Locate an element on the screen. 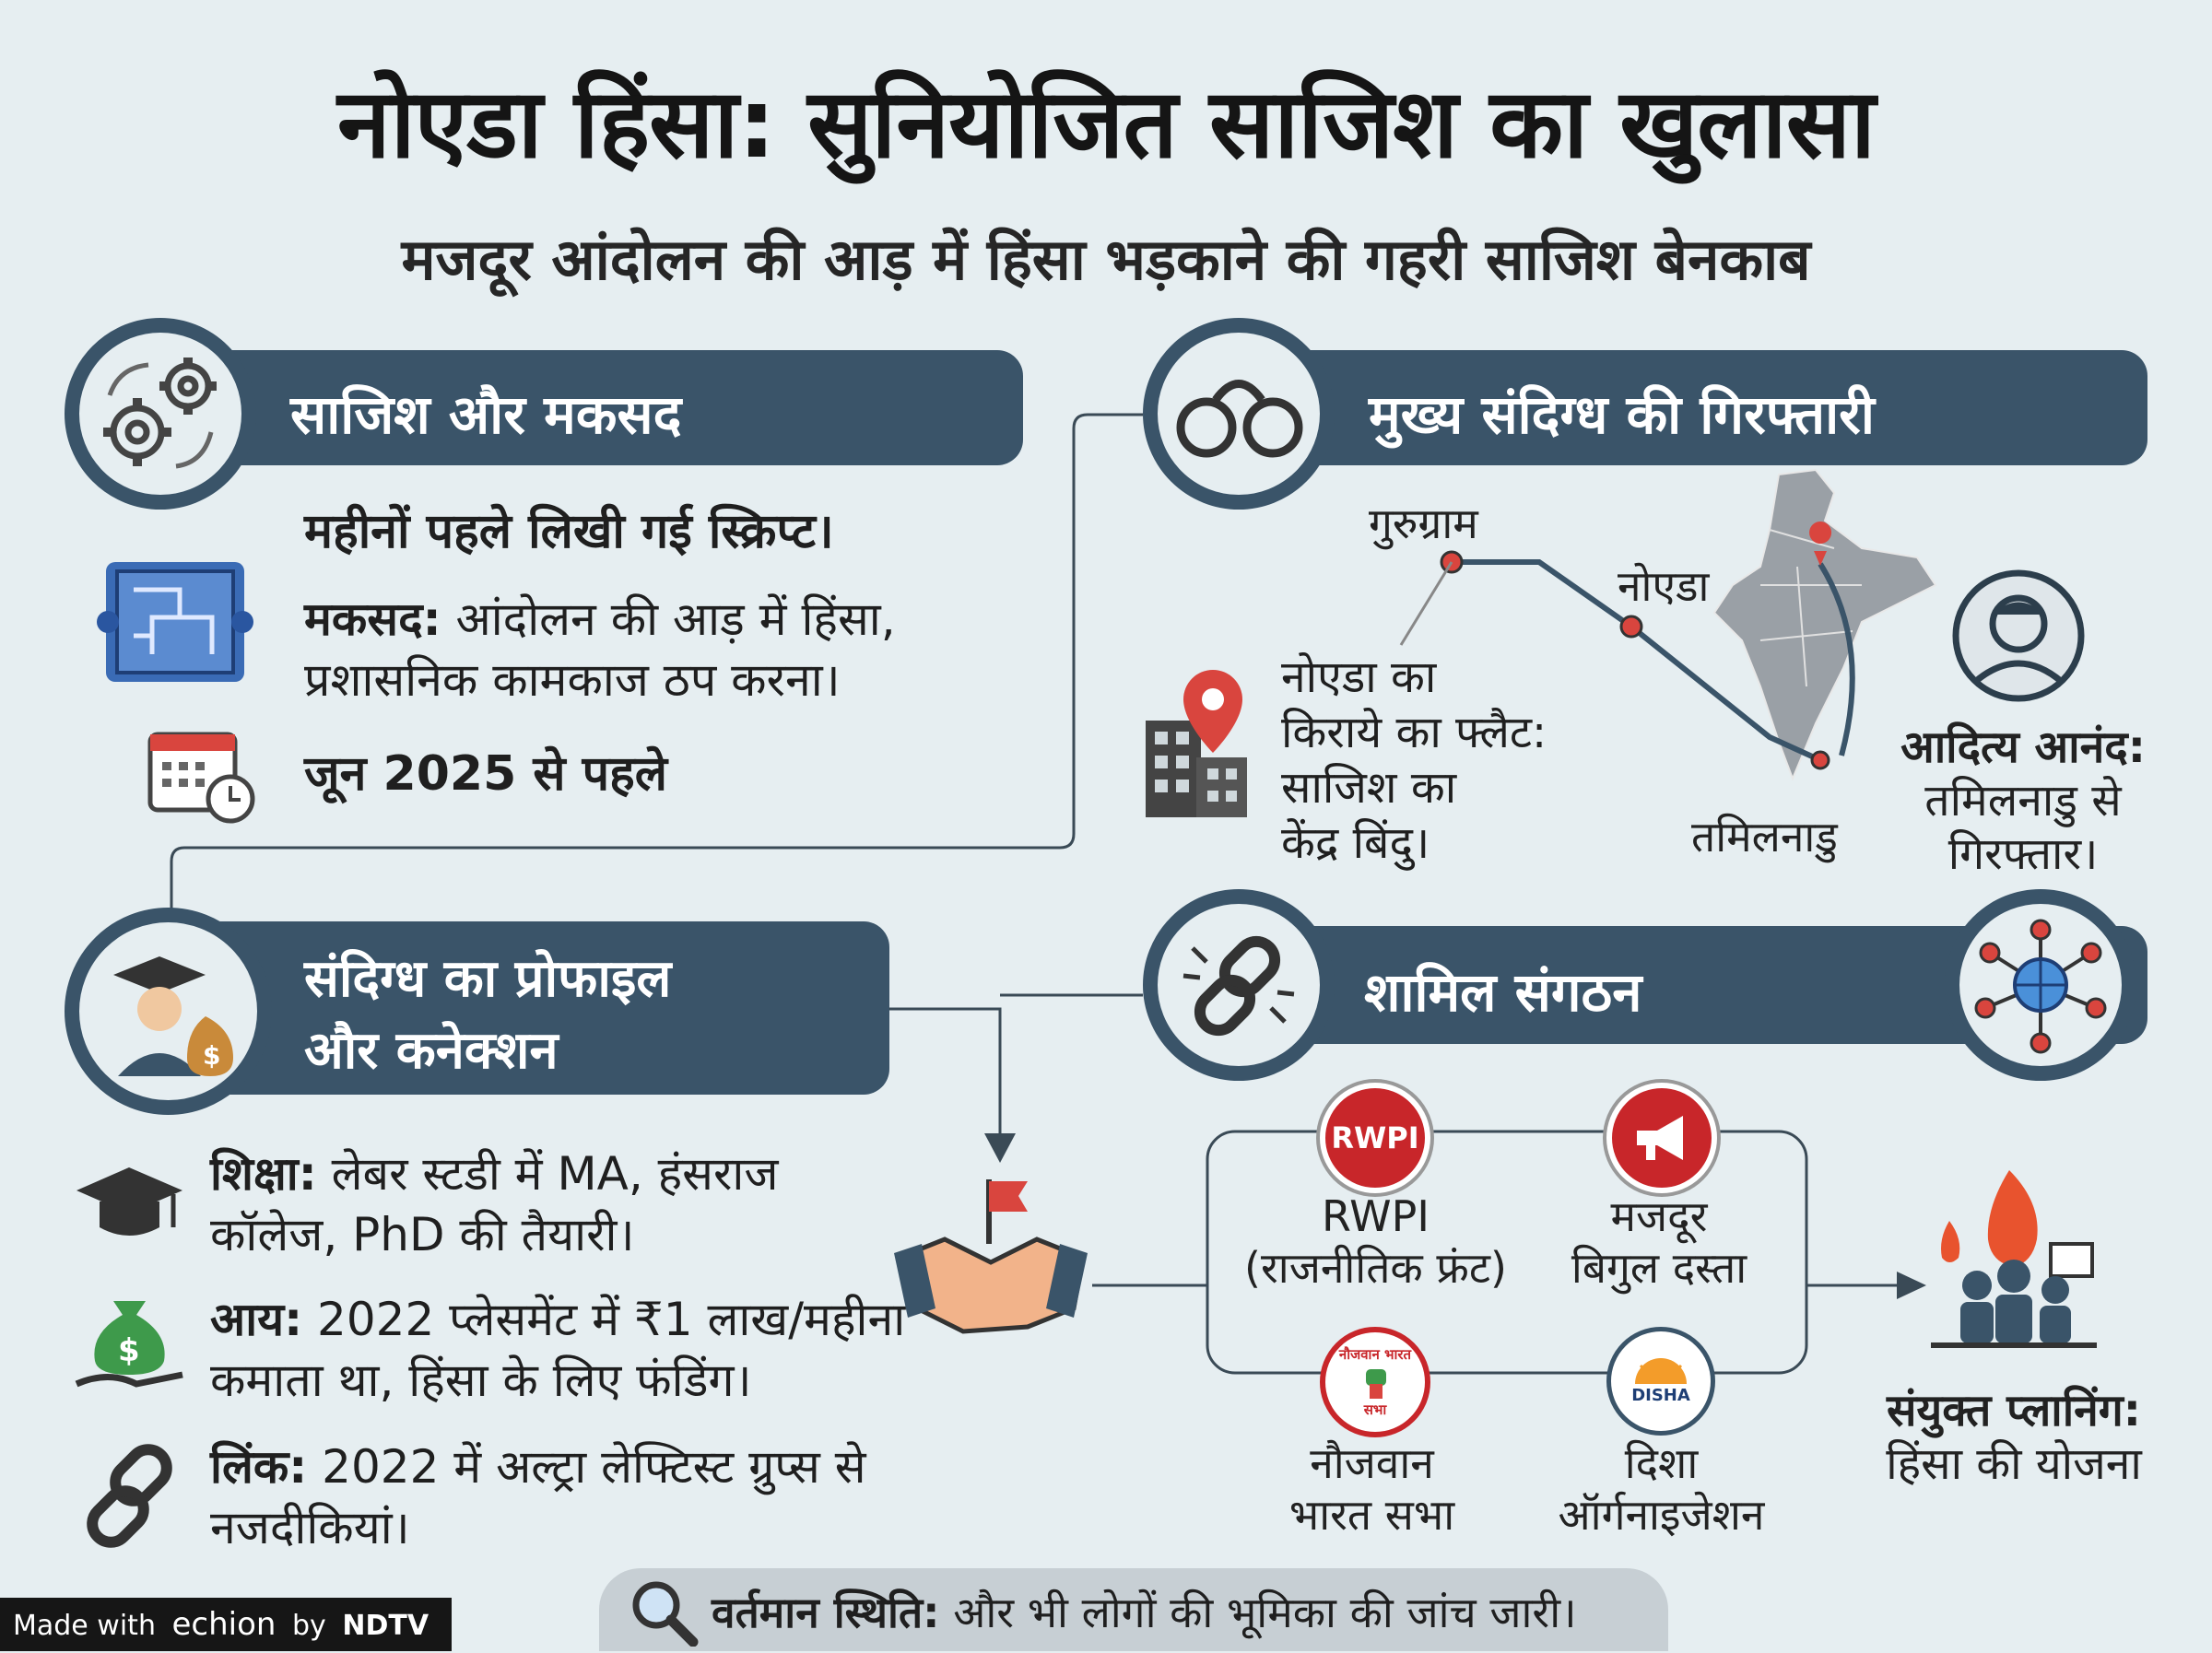 Image resolution: width=2212 pixels, height=1653 pixels. network-globe-icon is located at coordinates (2040, 987).